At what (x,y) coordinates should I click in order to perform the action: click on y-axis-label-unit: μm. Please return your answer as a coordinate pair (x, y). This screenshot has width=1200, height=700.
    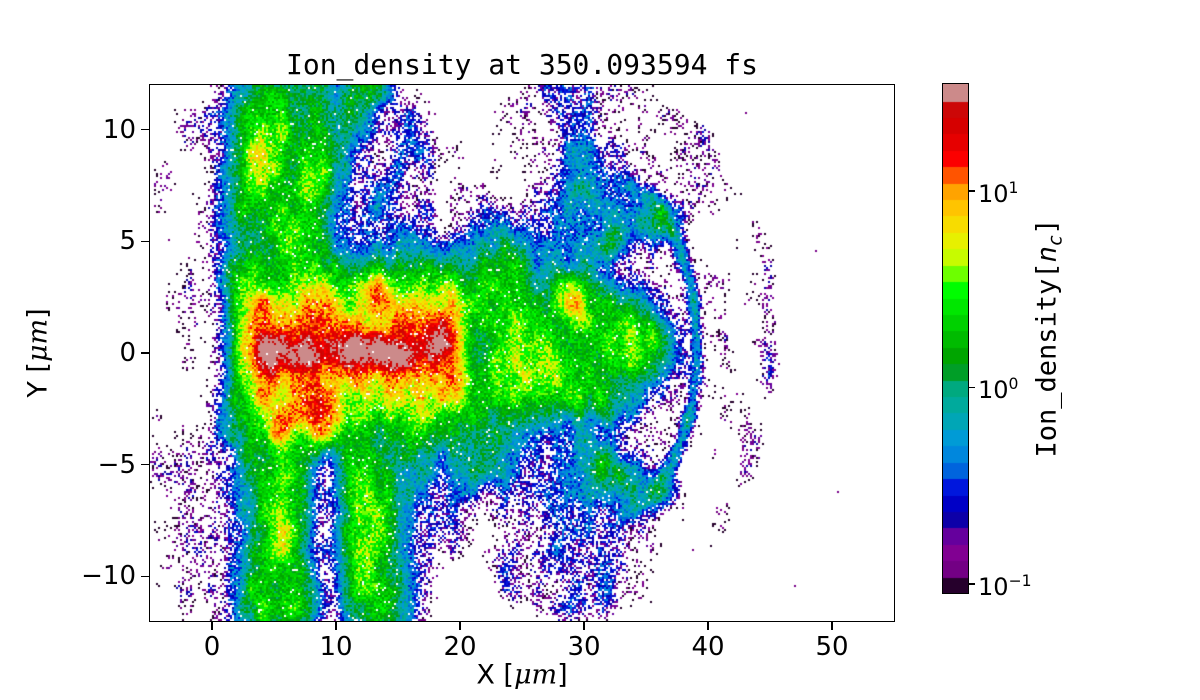
    Looking at the image, I should click on (38, 340).